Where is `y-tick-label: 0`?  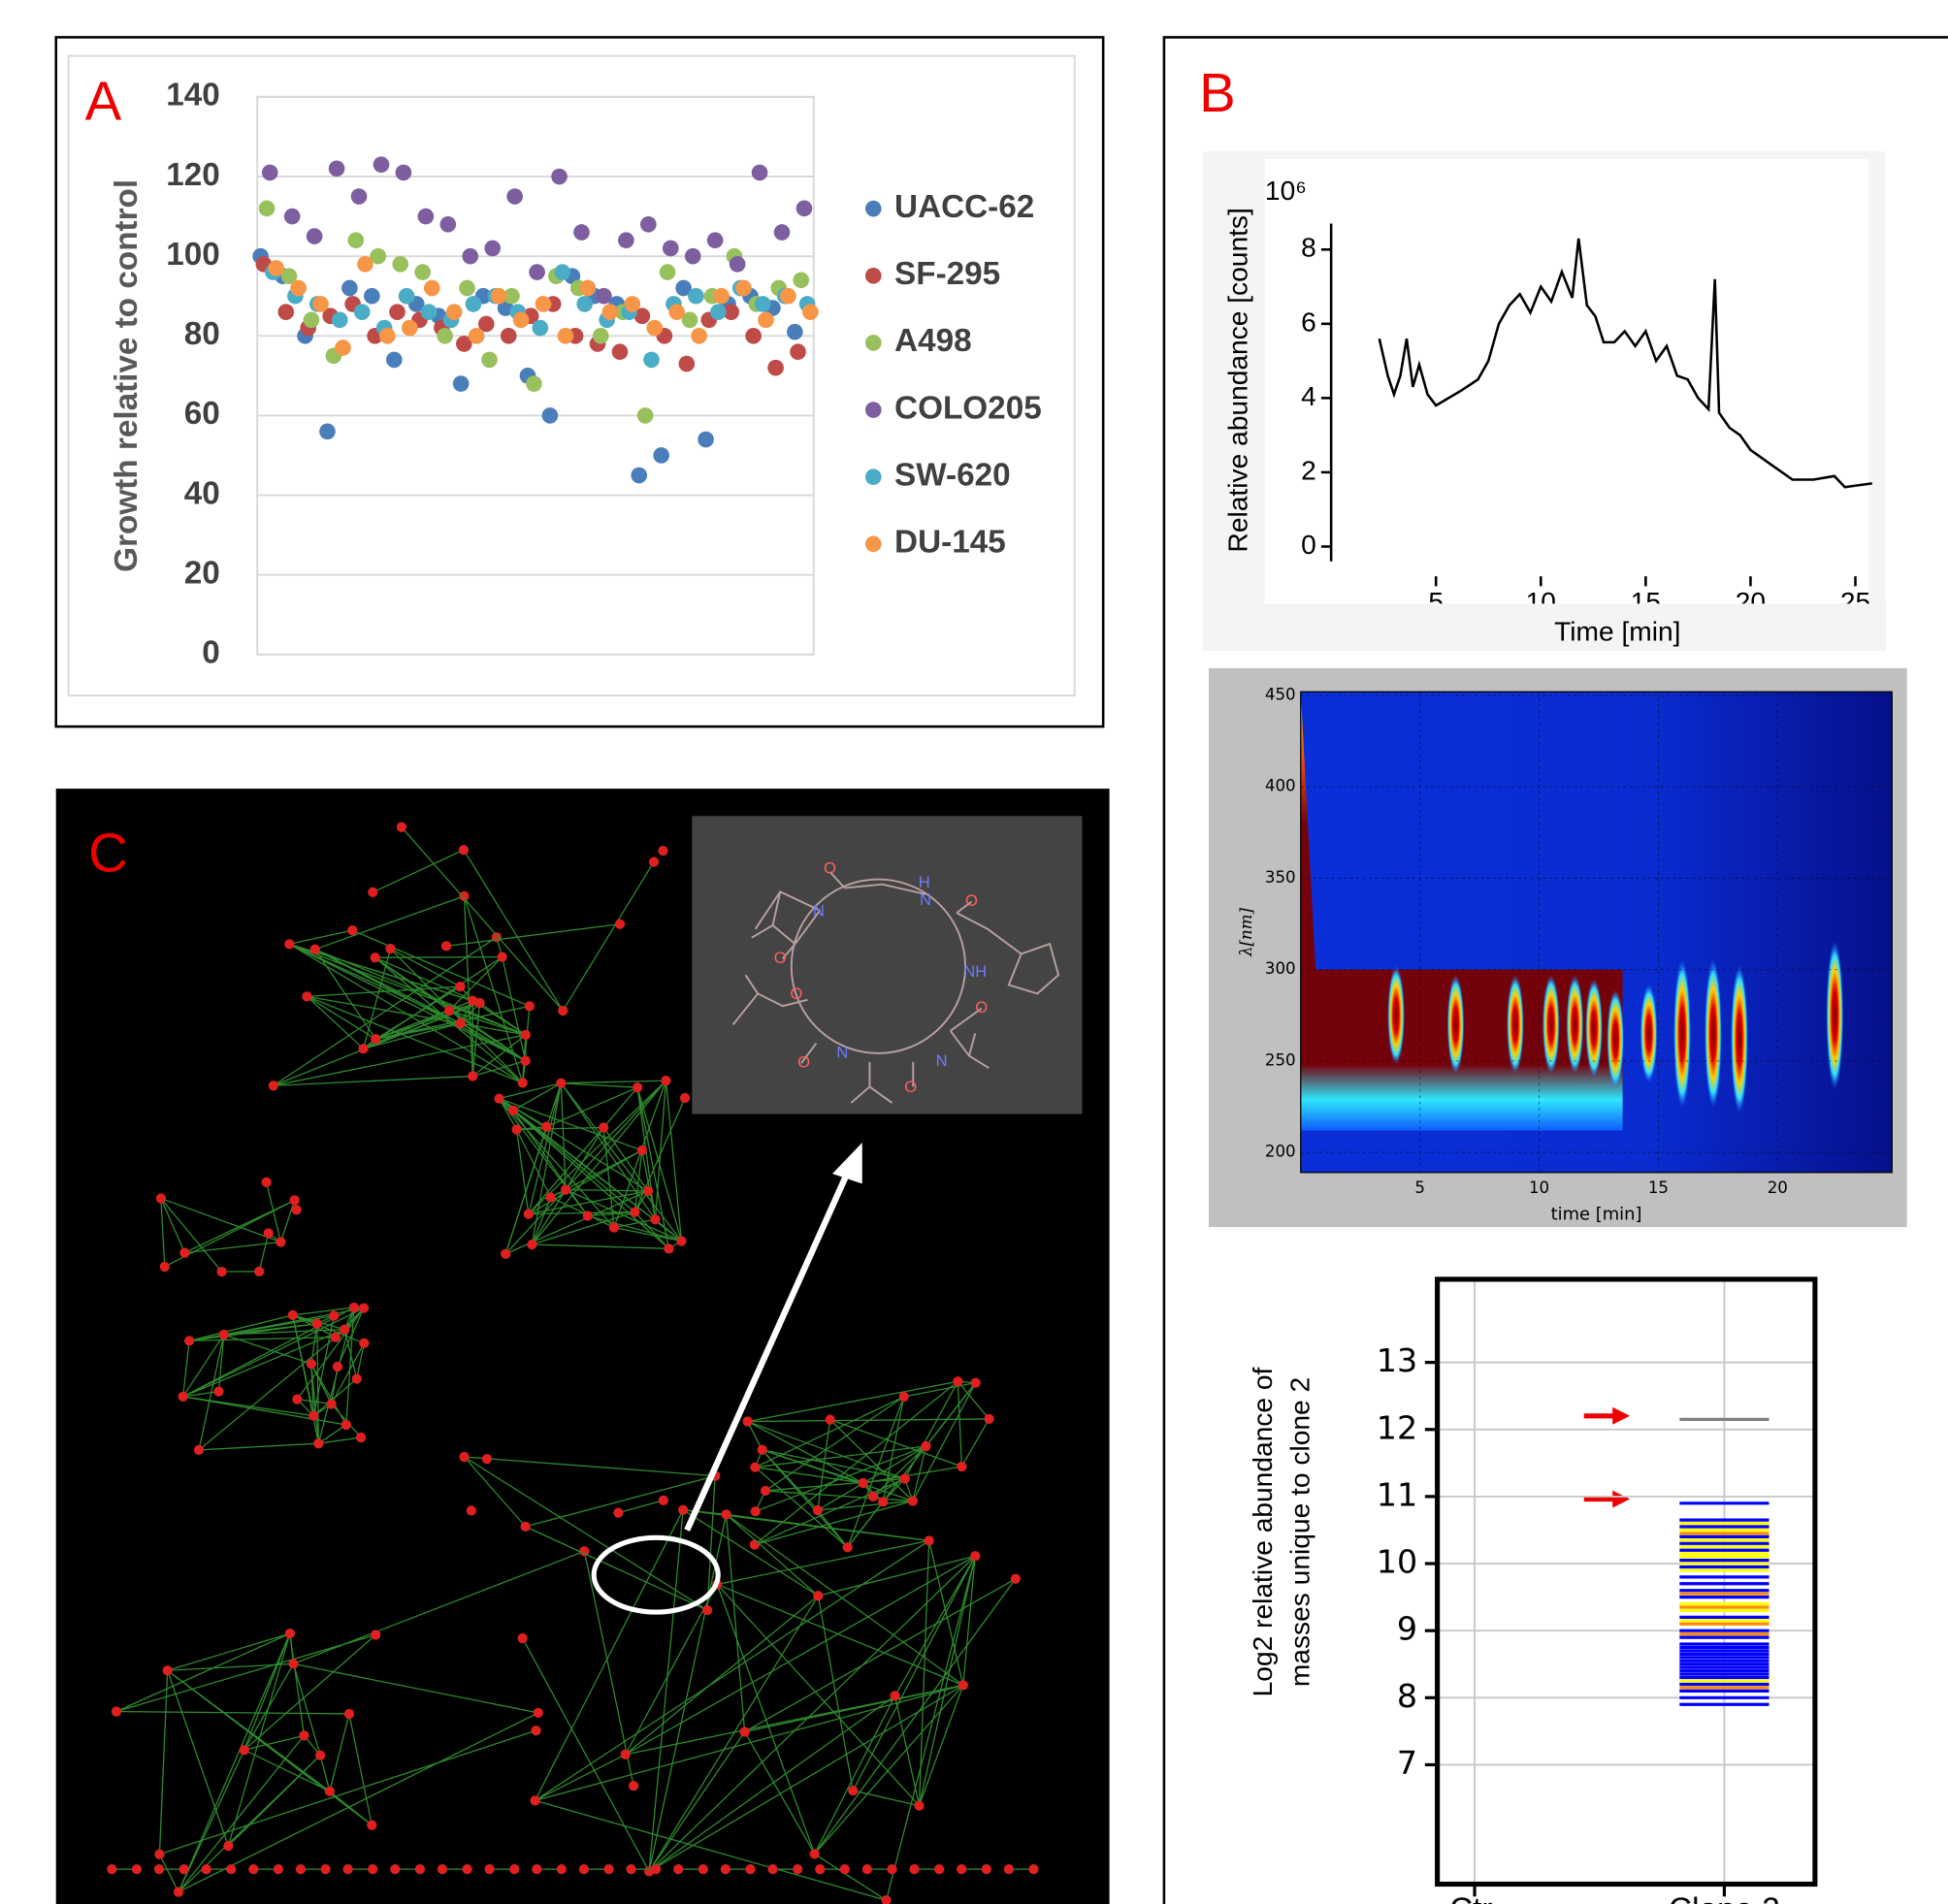 y-tick-label: 0 is located at coordinates (1309, 544).